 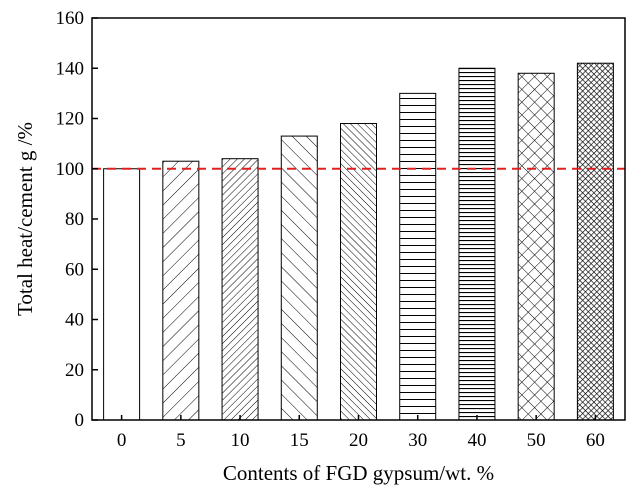 I want to click on y-tick-label: 160, so click(x=70, y=18).